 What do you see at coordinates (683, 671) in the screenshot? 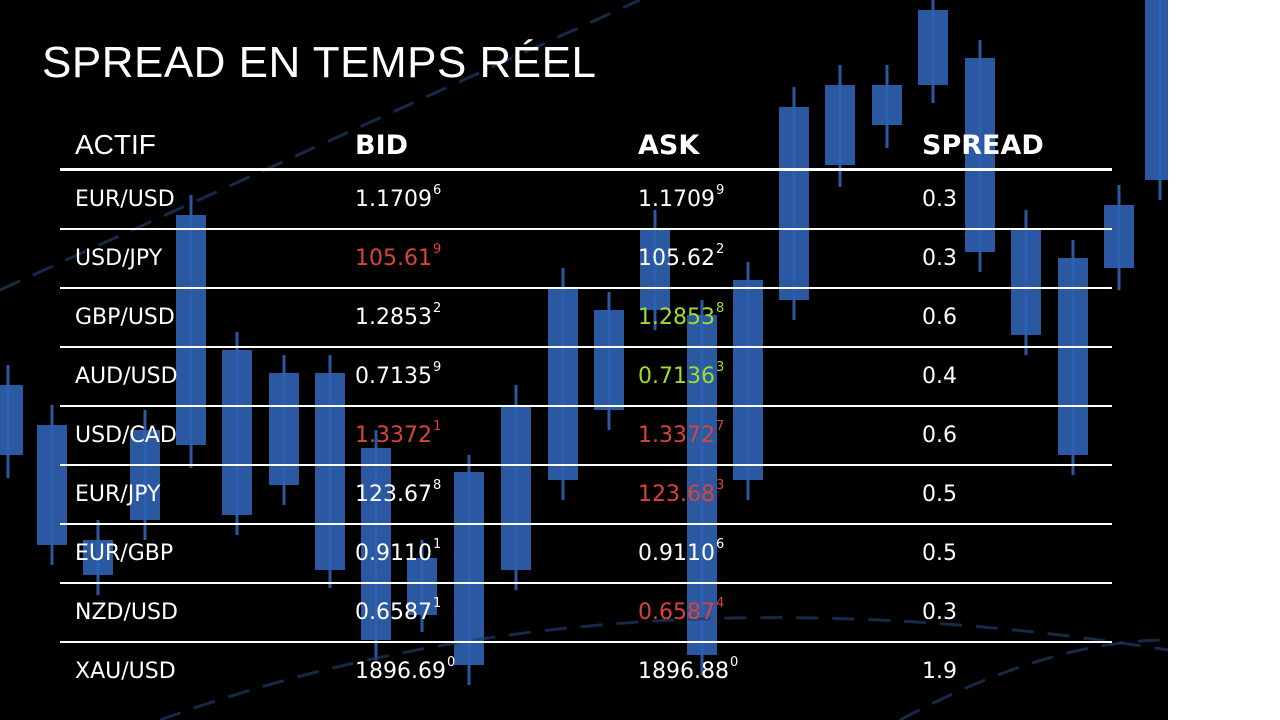
I see `ask-price: 1896.88` at bounding box center [683, 671].